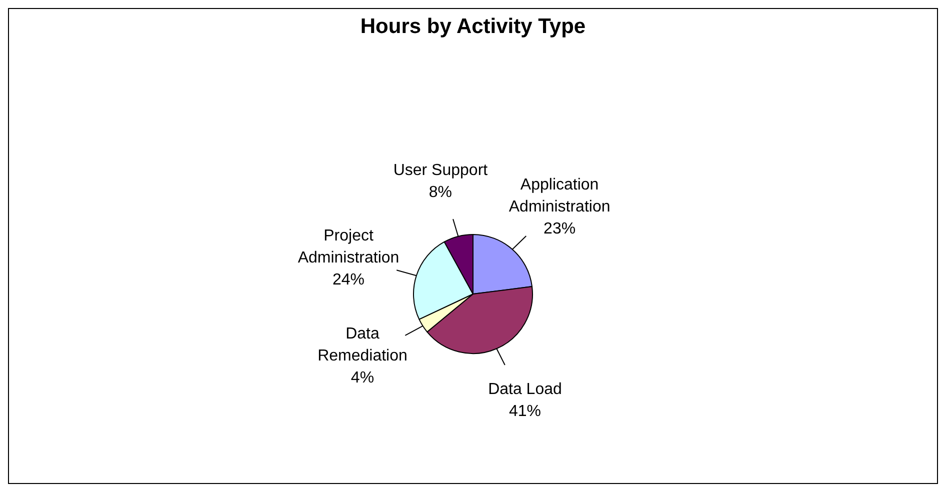  I want to click on slice-label: Data Remediation, so click(363, 345).